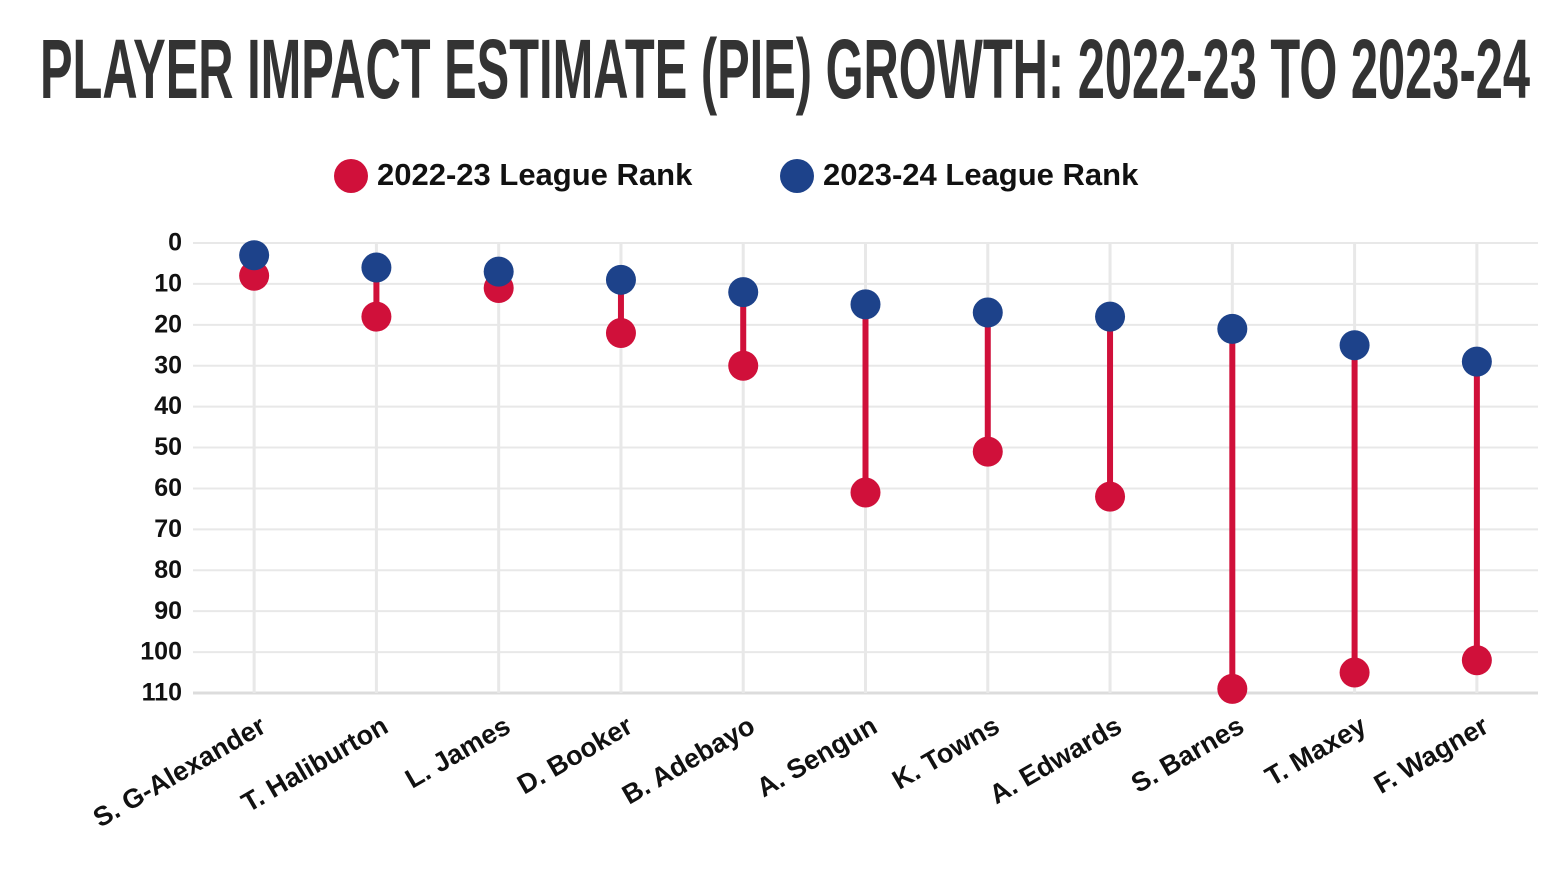 This screenshot has height=882, width=1568. Describe the element at coordinates (162, 693) in the screenshot. I see `y-tick-label: 110` at that location.